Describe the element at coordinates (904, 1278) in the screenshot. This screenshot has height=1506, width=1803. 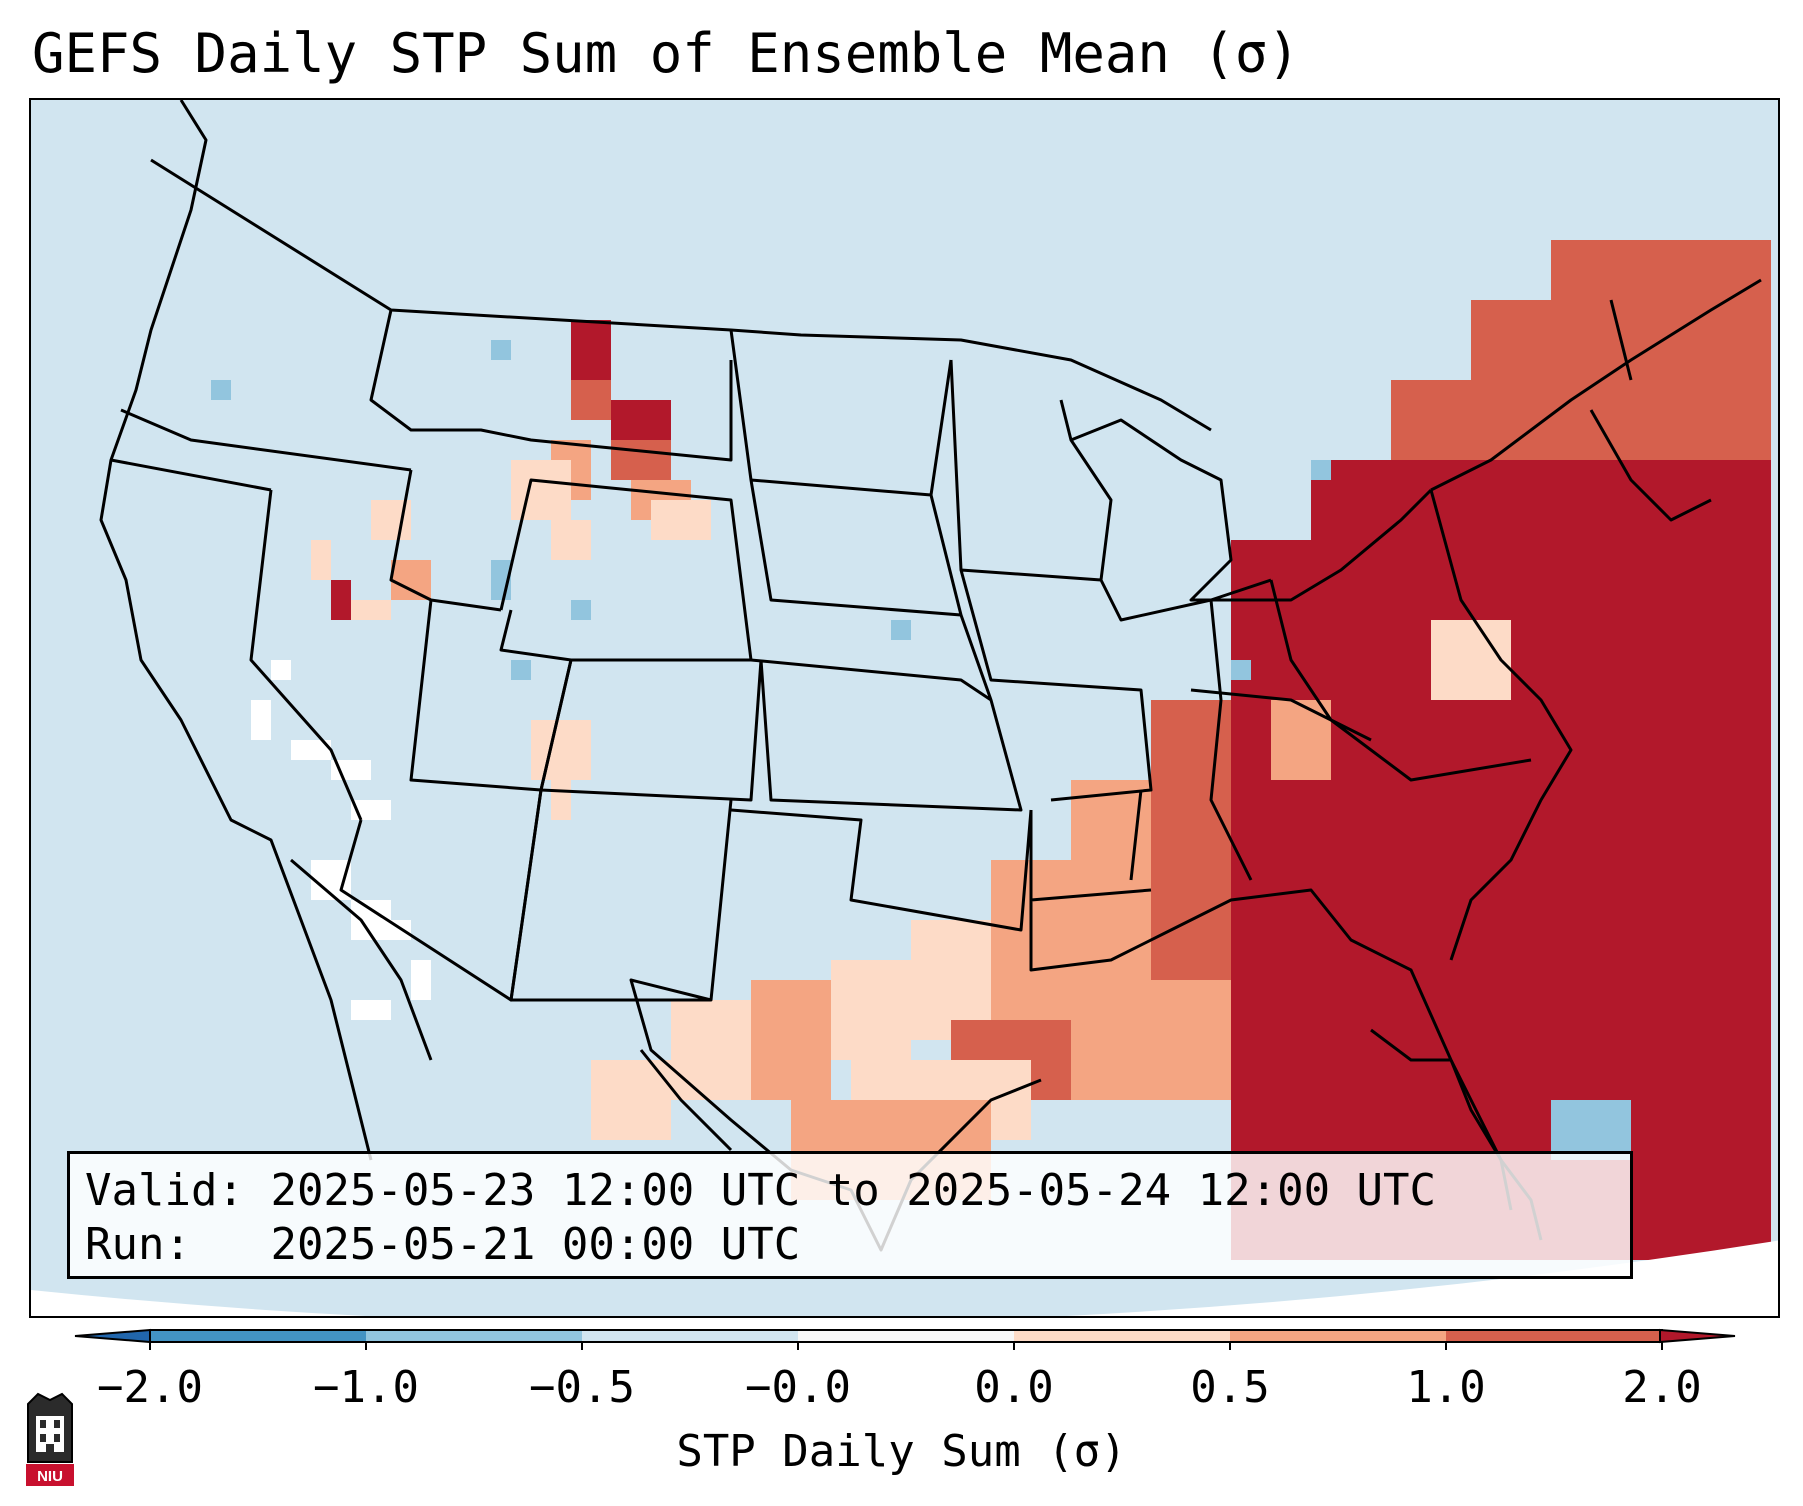
I see `projection-edge` at that location.